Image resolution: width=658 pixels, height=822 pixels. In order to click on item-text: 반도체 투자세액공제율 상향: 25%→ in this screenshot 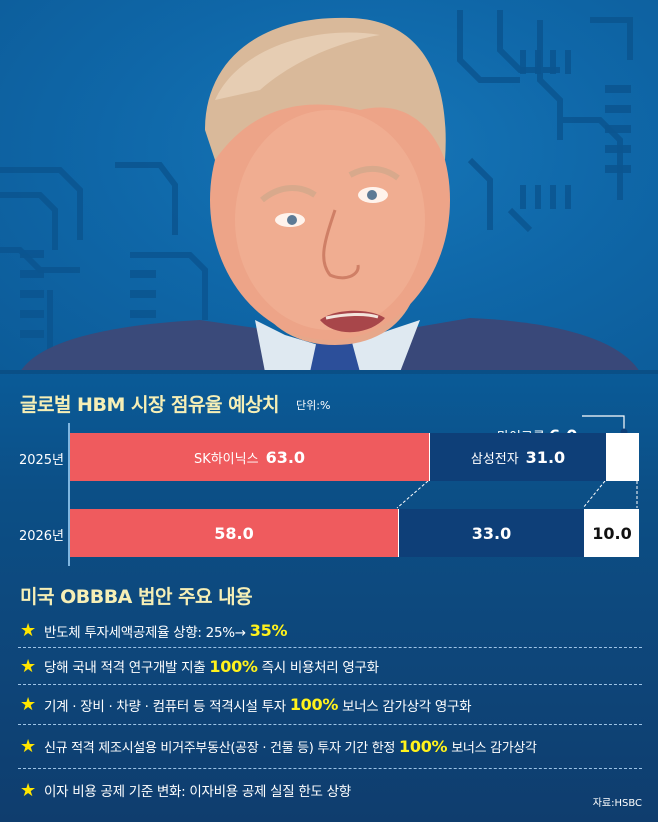, I will do `click(145, 632)`.